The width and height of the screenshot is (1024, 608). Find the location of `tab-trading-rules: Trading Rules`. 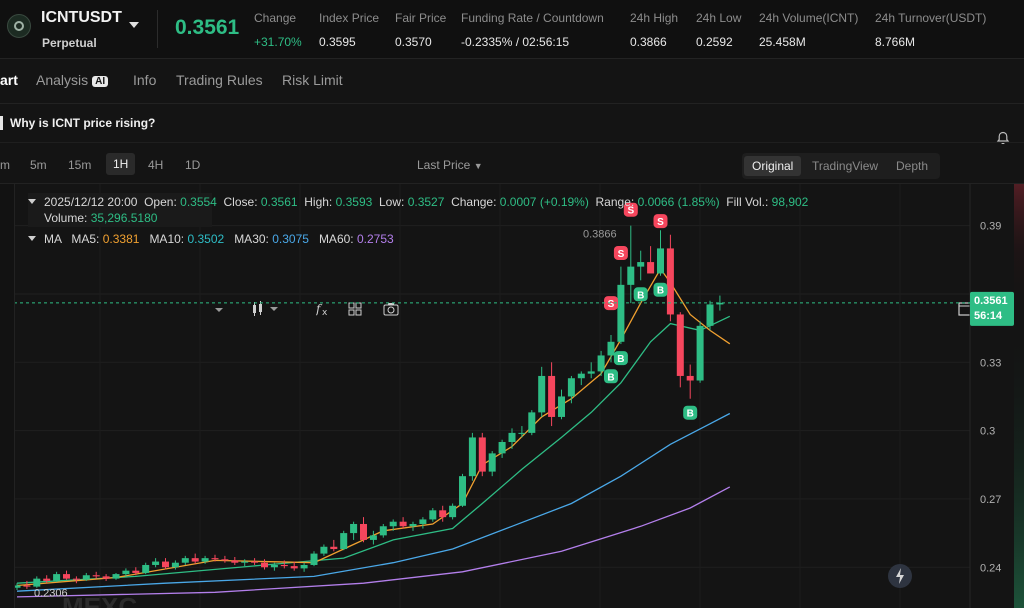

tab-trading-rules: Trading Rules is located at coordinates (219, 80).